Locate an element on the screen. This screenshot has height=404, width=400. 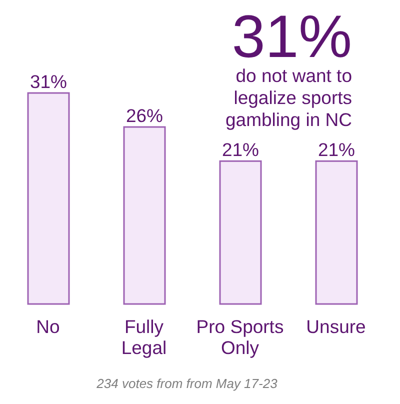
text: 234 votes from from May 17-23 is located at coordinates (187, 383).